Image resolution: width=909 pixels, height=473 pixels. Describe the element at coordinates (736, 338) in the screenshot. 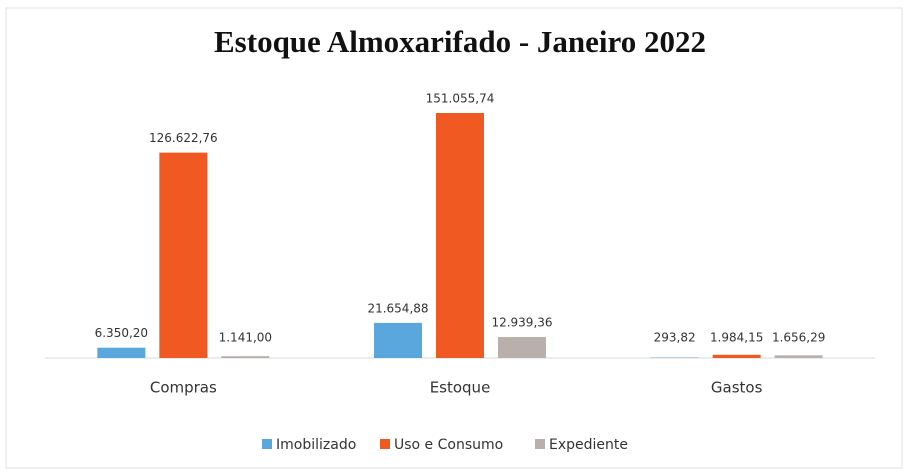

I see `data-label: 1.984,15` at that location.